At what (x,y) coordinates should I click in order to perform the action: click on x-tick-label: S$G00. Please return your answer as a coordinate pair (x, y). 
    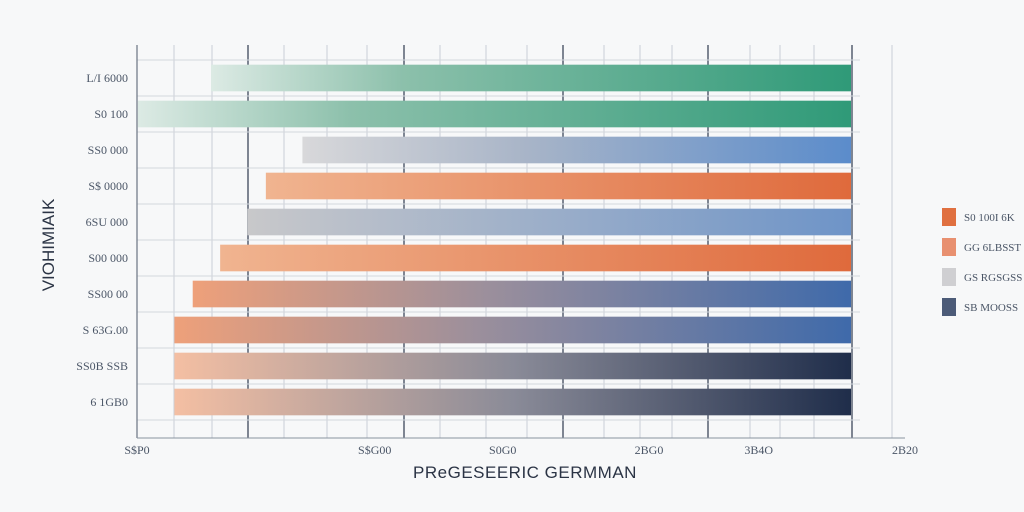
    Looking at the image, I should click on (374, 450).